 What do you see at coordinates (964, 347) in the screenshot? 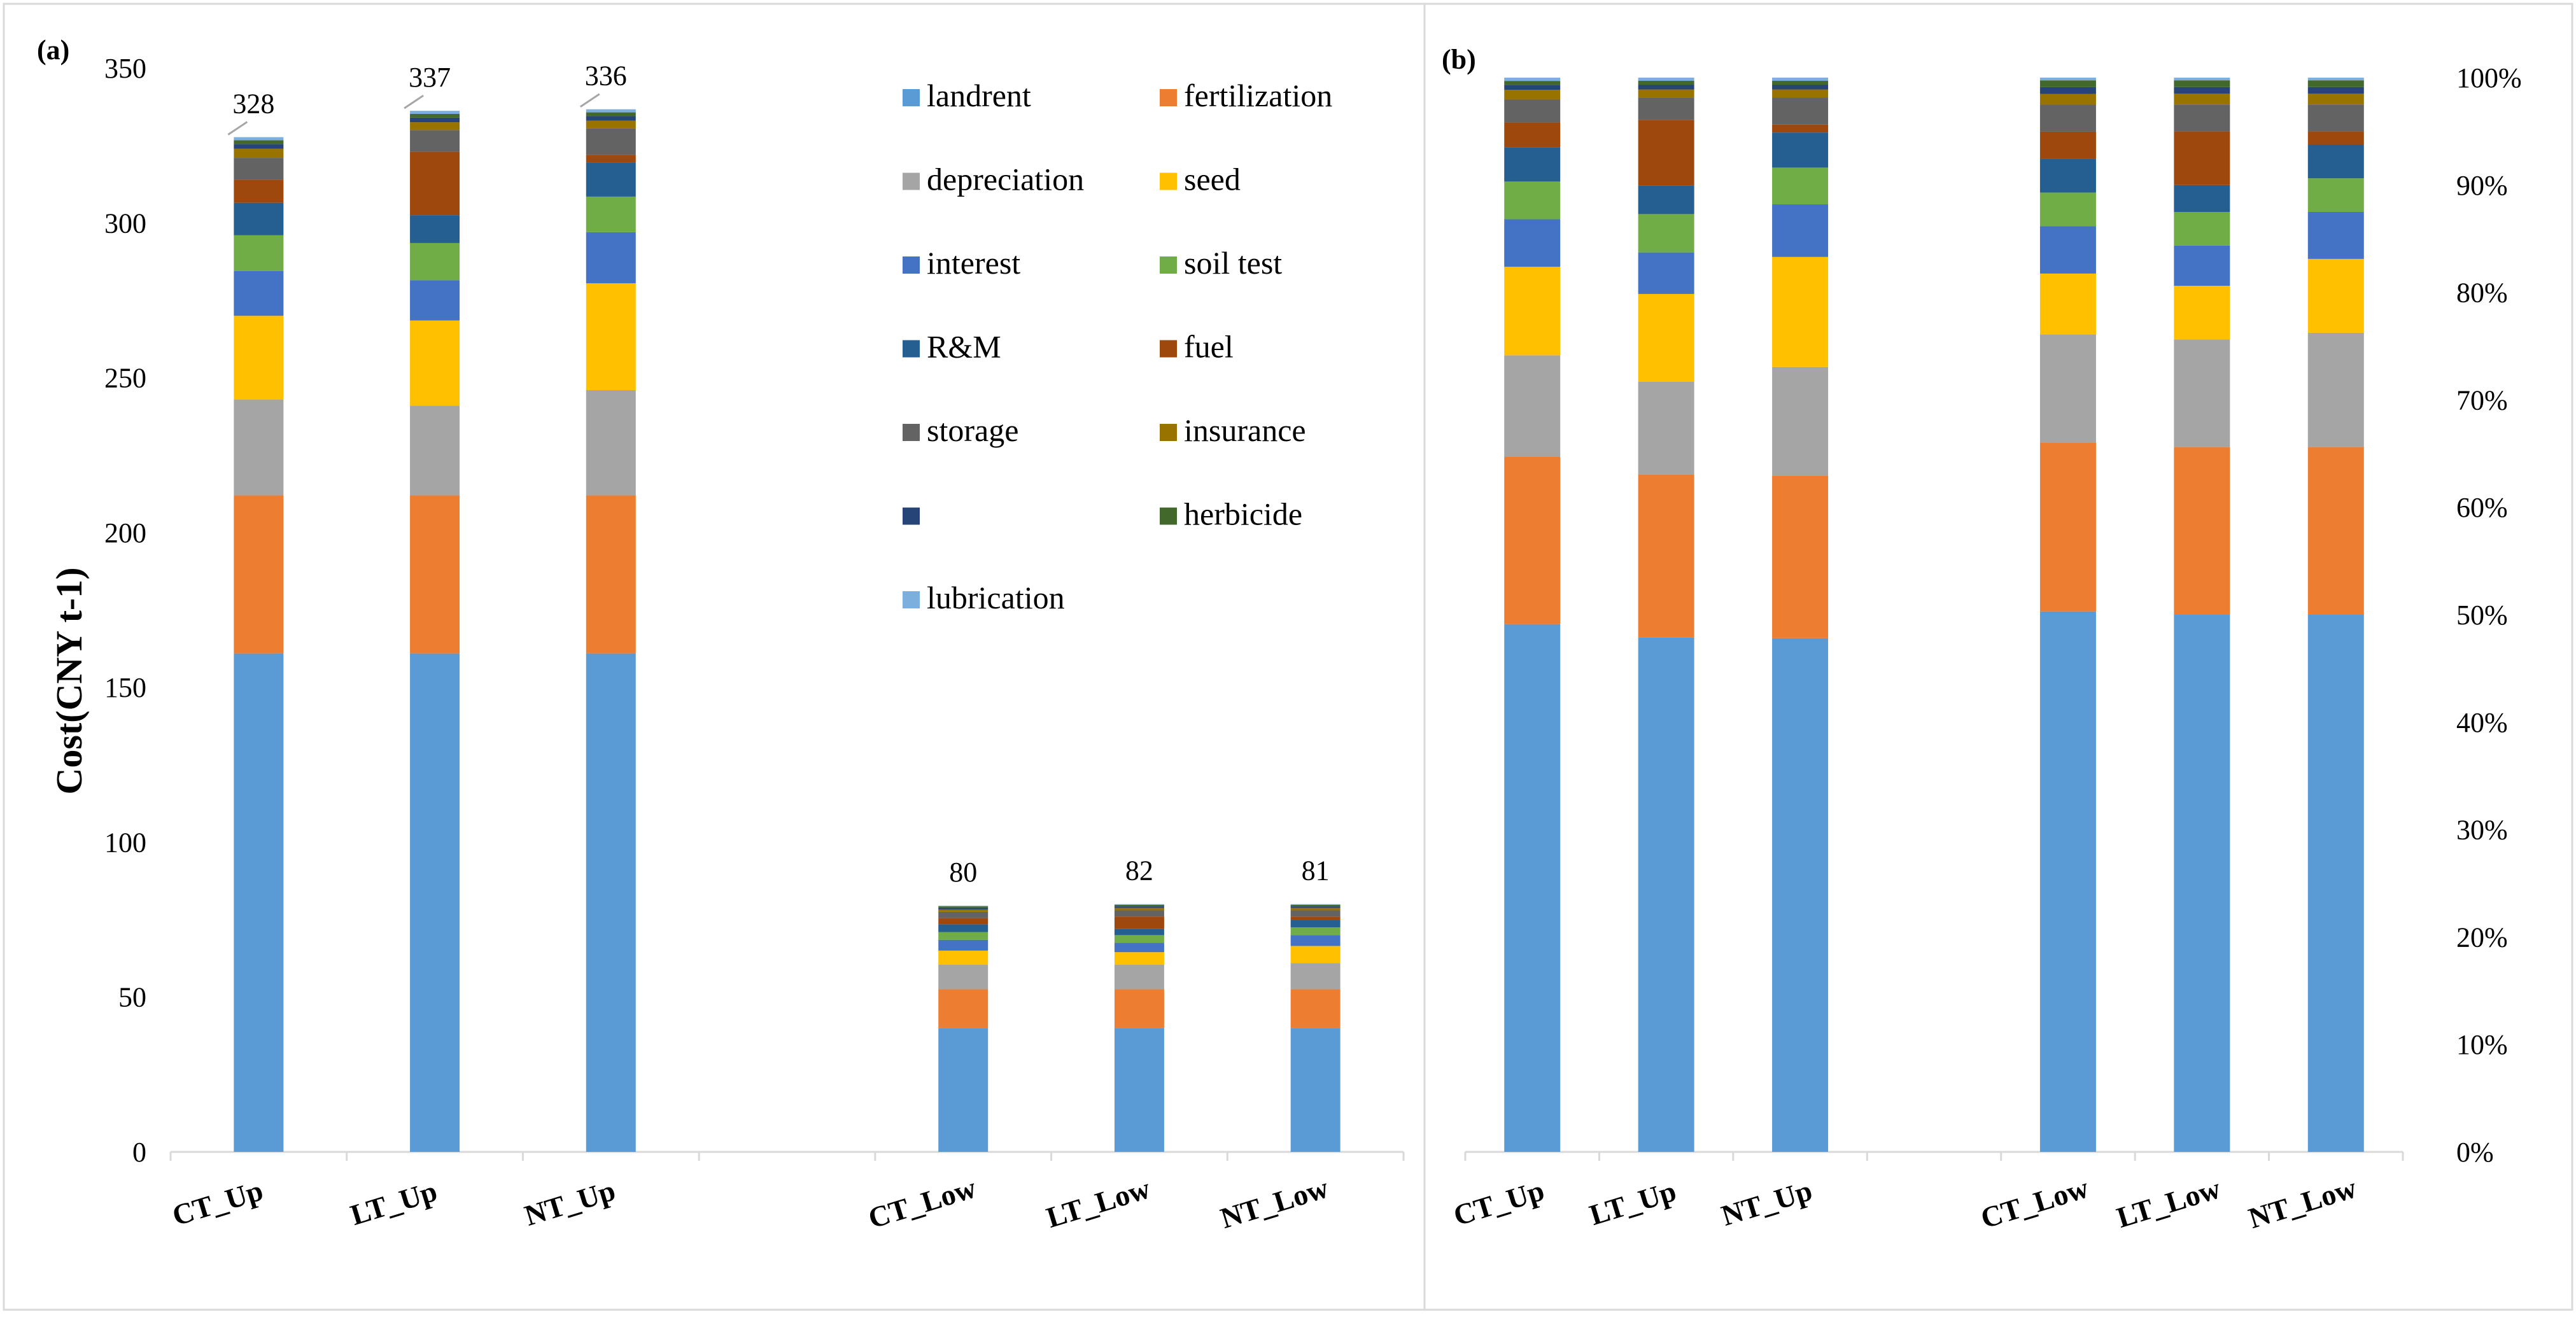
I see `legend-label: R&M` at bounding box center [964, 347].